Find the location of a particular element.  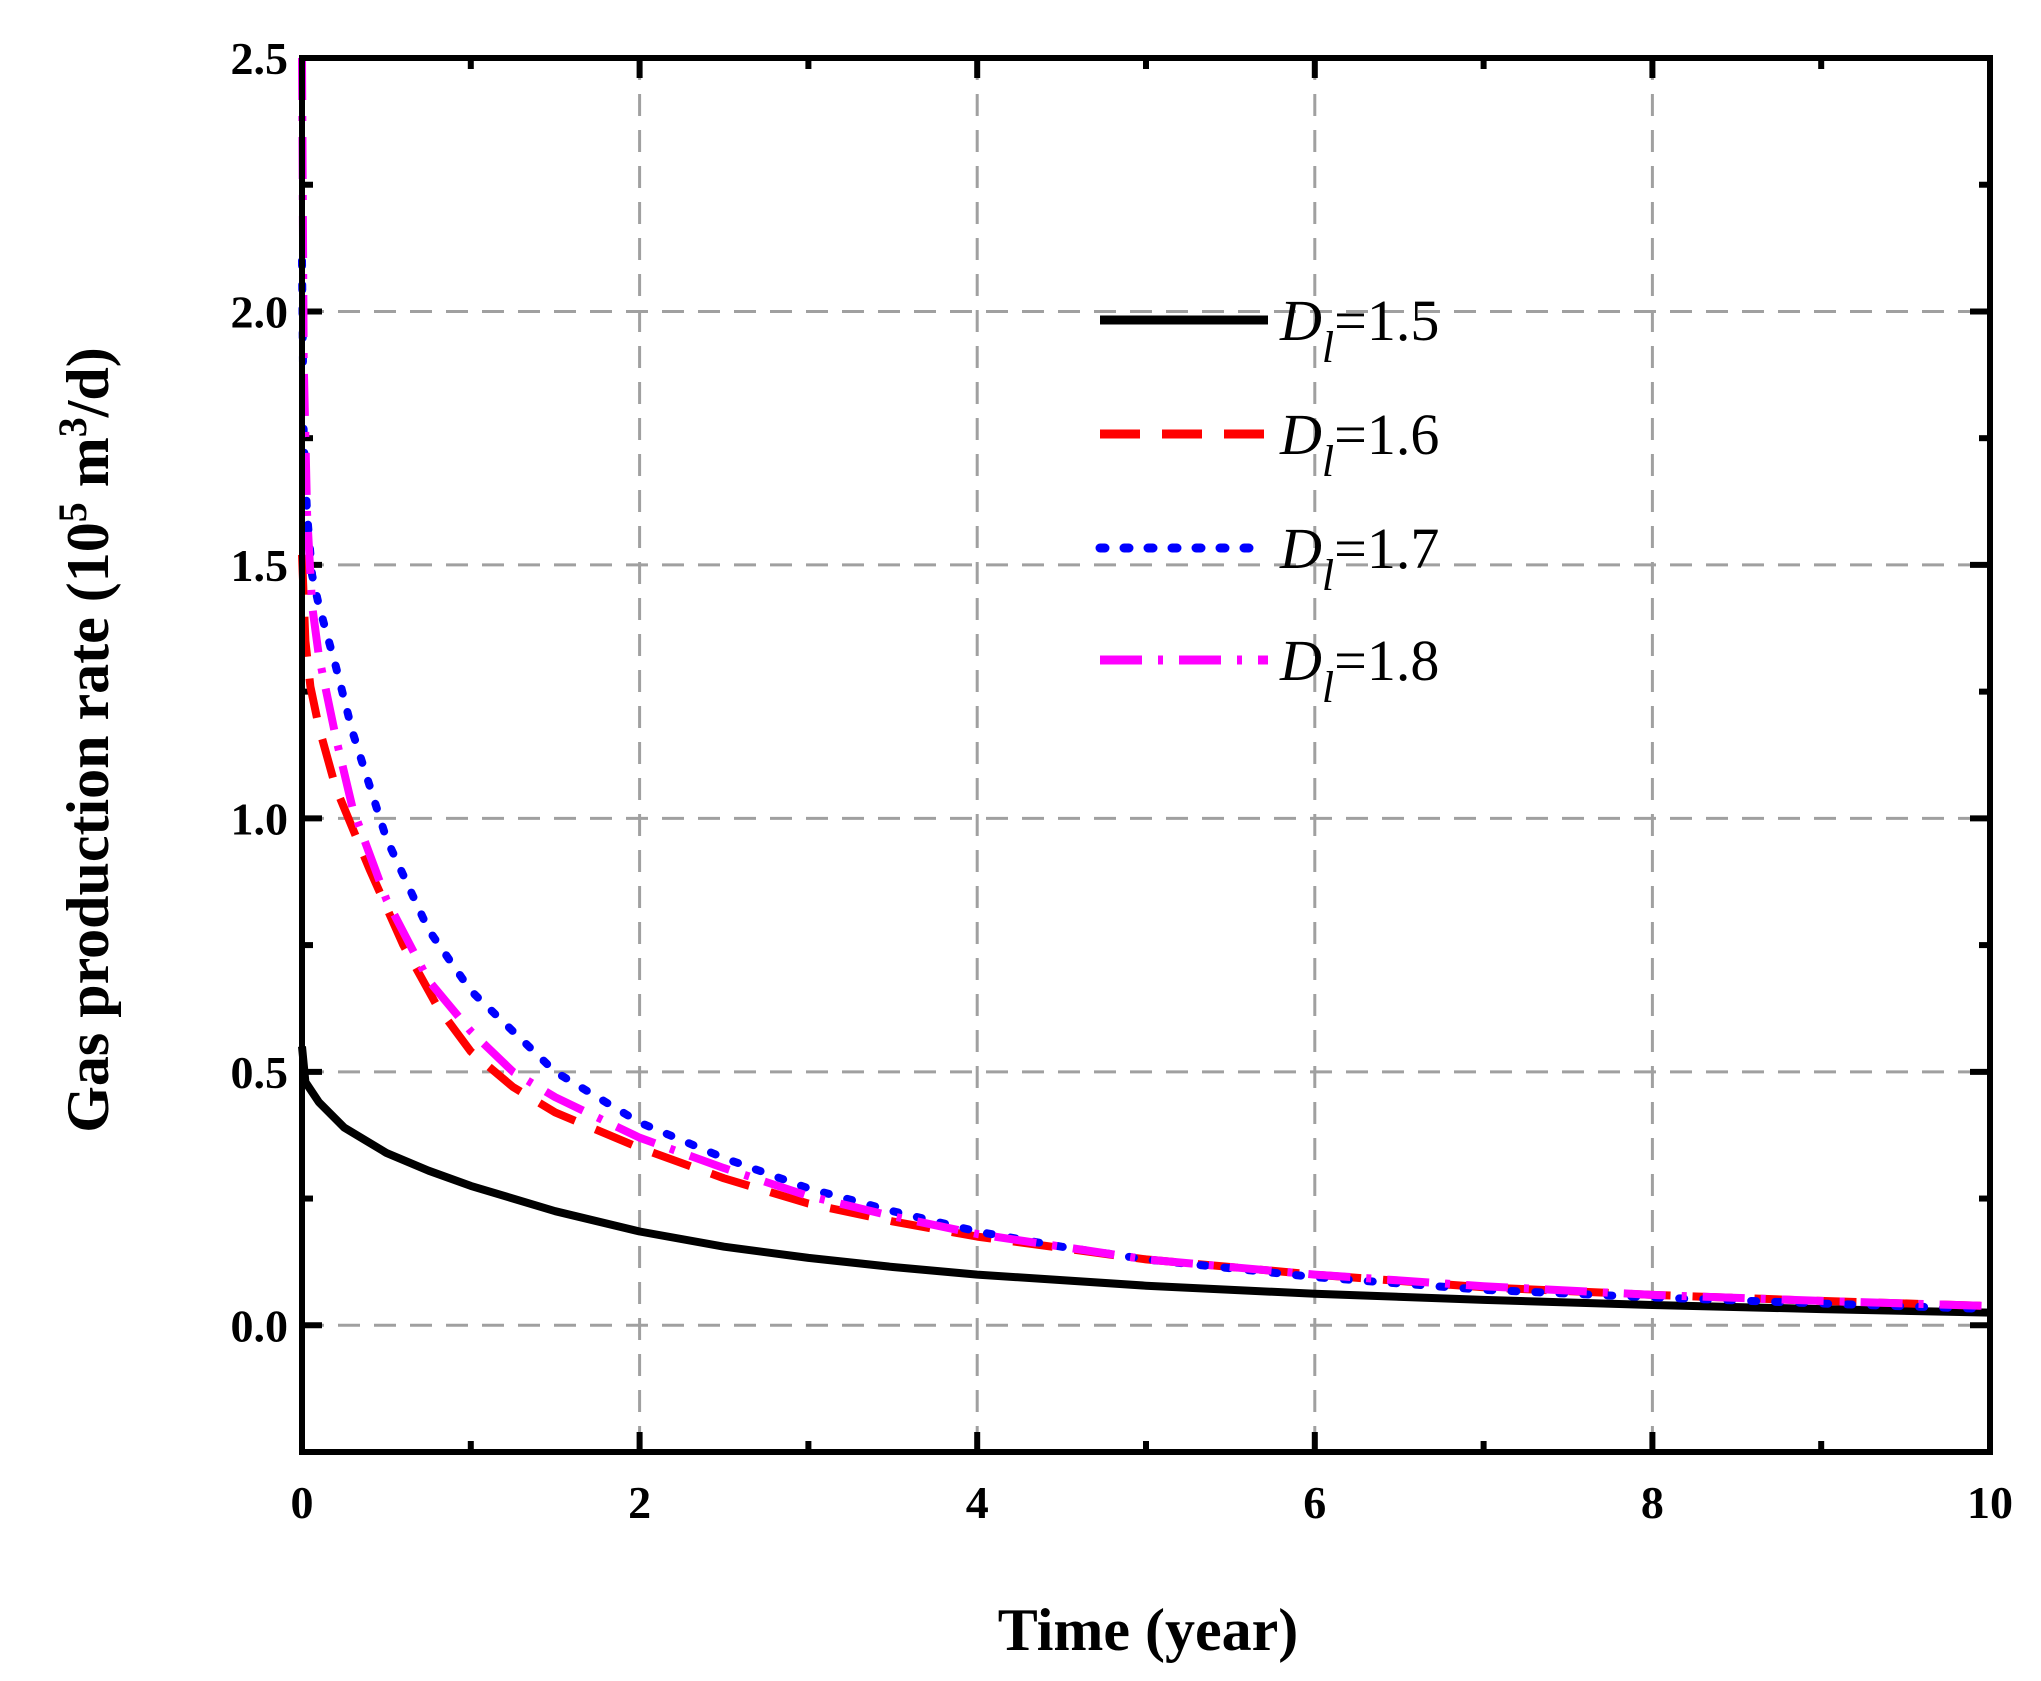

legend-label-1: Dl=1.5 is located at coordinates (1359, 330).